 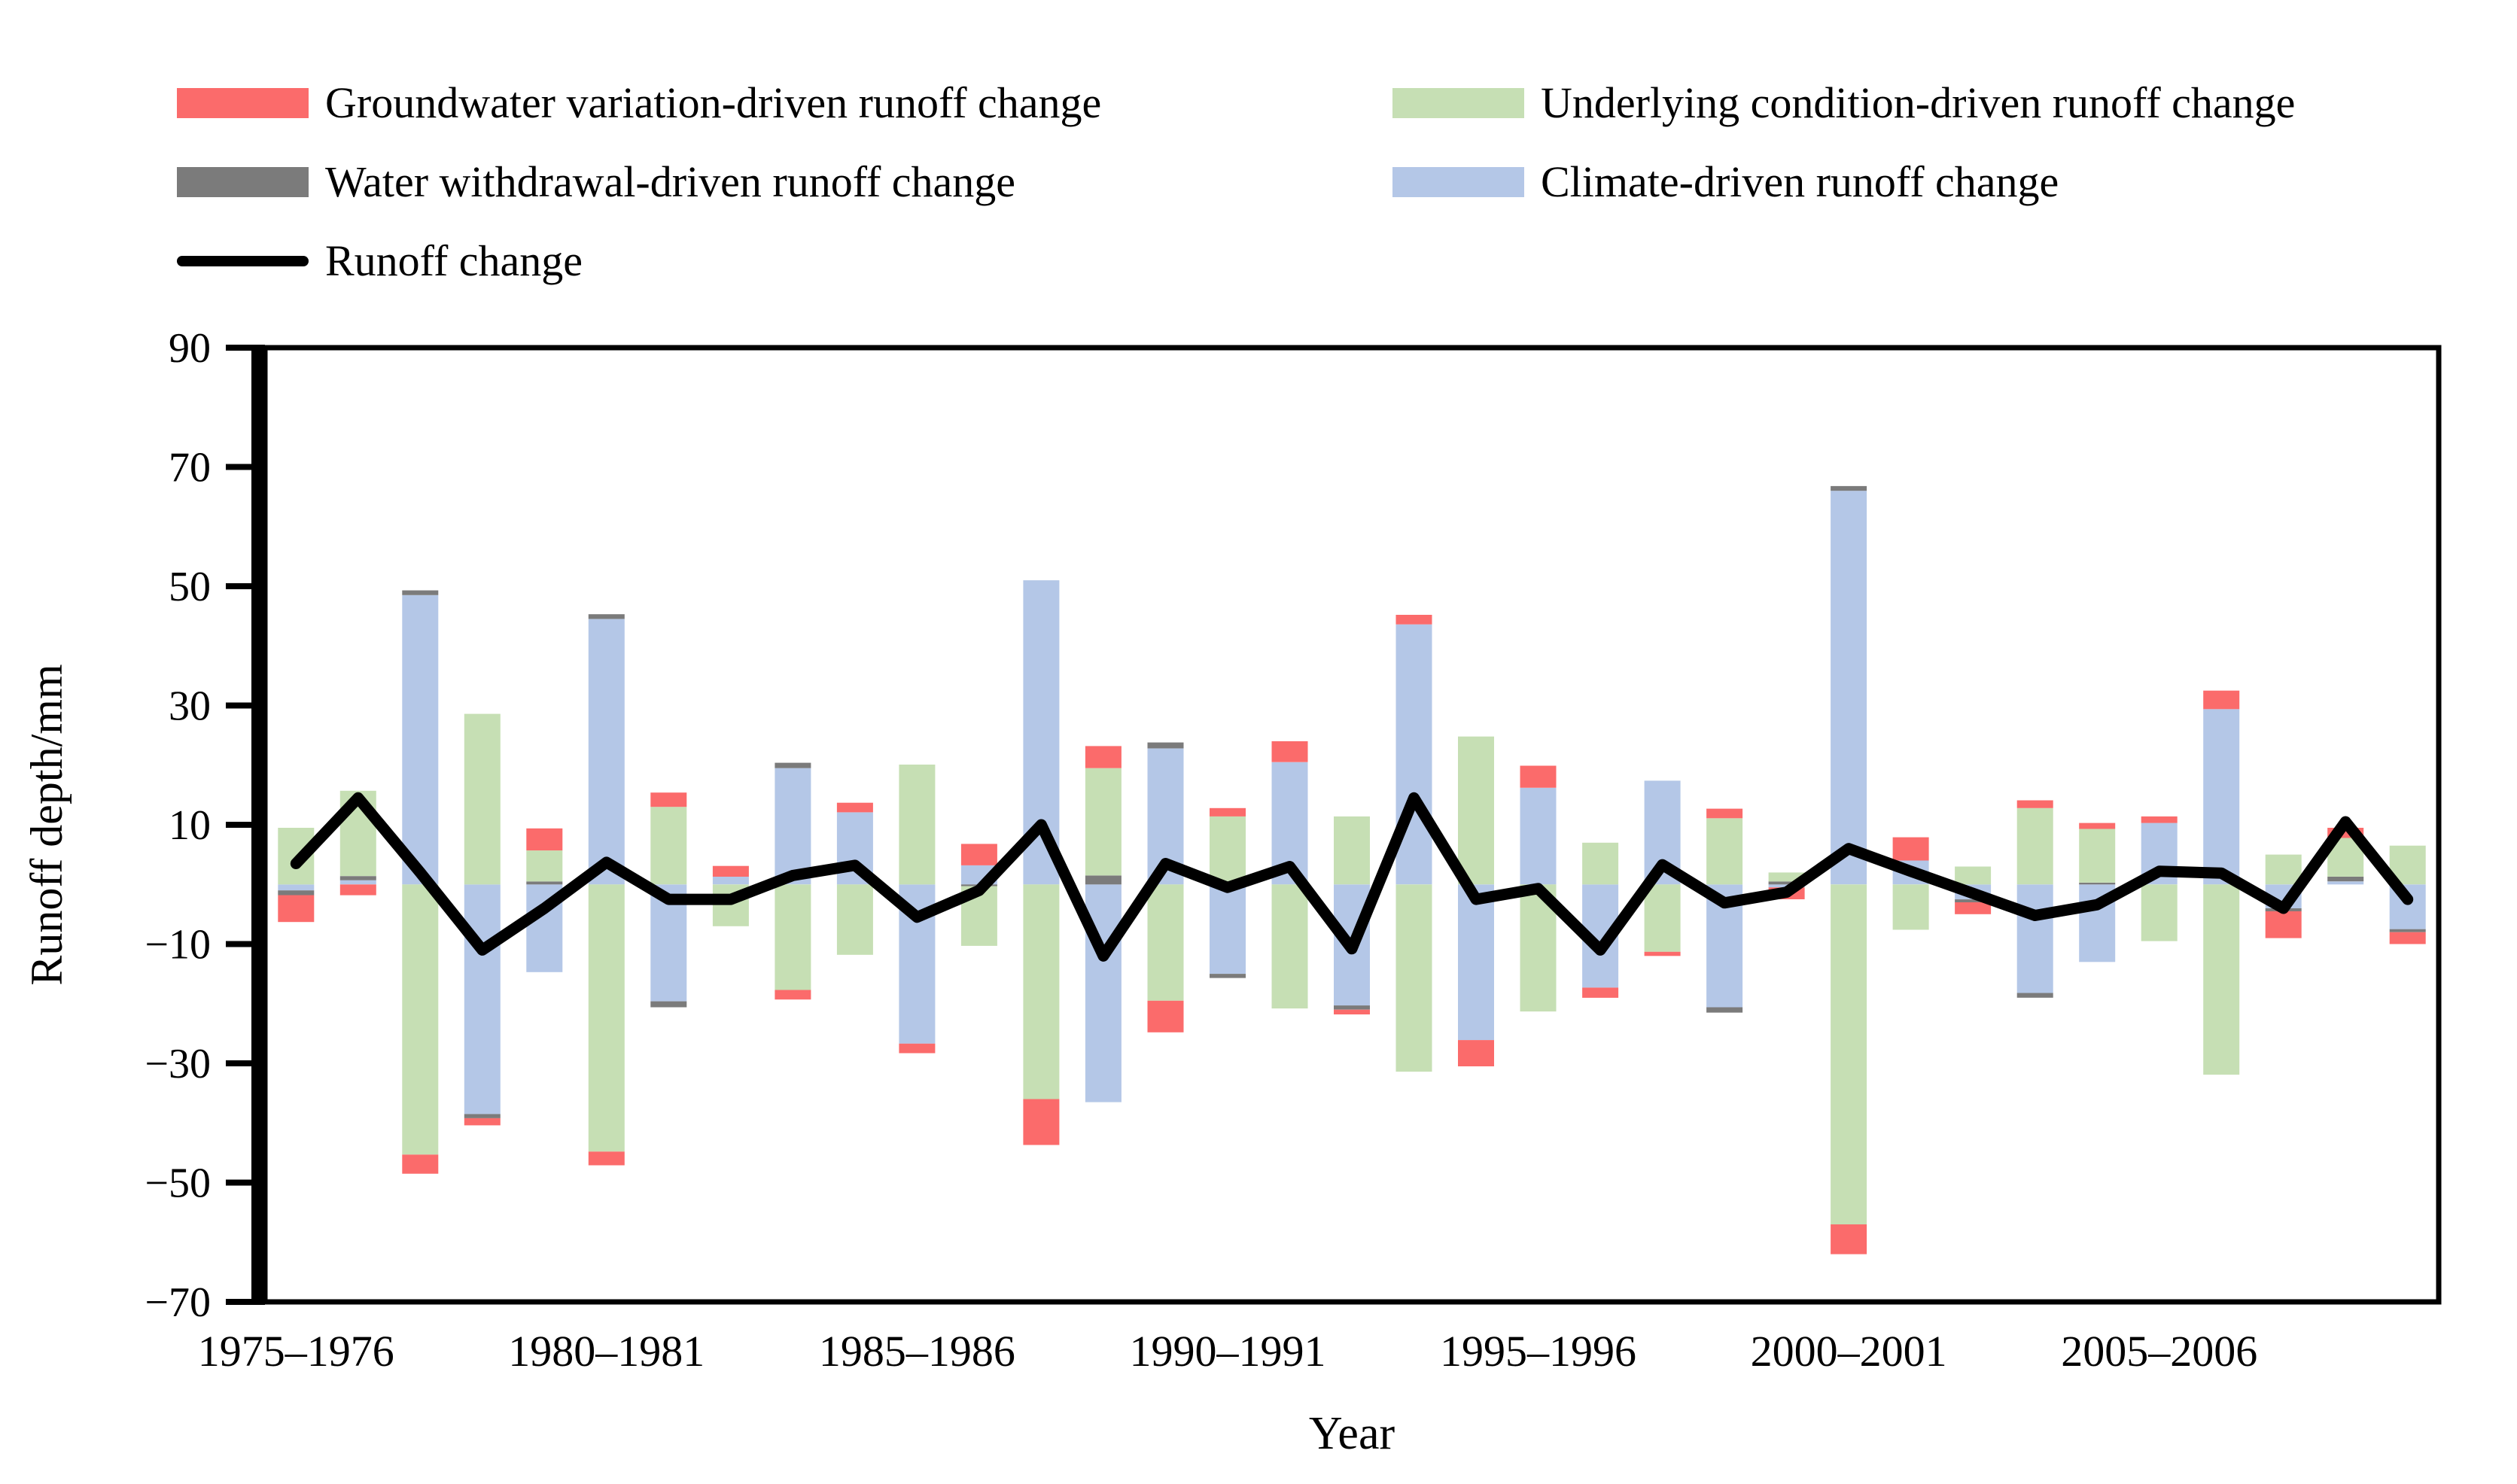 What do you see at coordinates (1228, 1351) in the screenshot?
I see `x-tick-label: 1990–1991` at bounding box center [1228, 1351].